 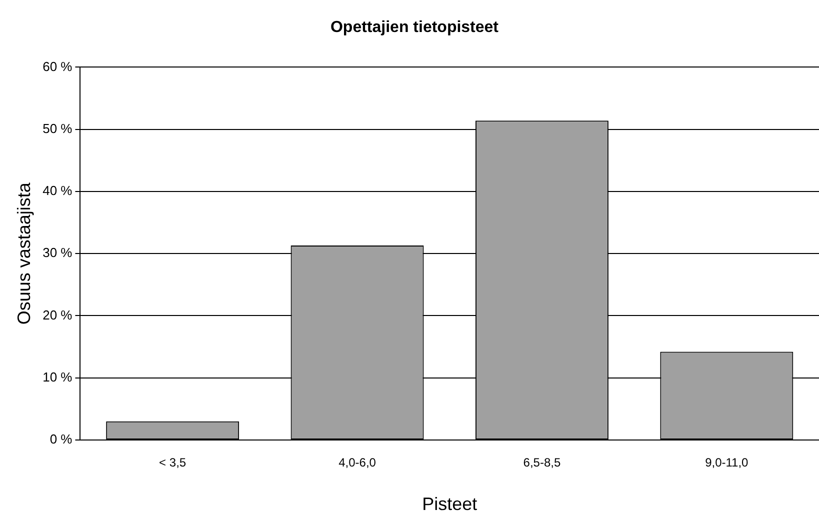 What do you see at coordinates (357, 463) in the screenshot?
I see `x-tick-label: 4,0-6,0` at bounding box center [357, 463].